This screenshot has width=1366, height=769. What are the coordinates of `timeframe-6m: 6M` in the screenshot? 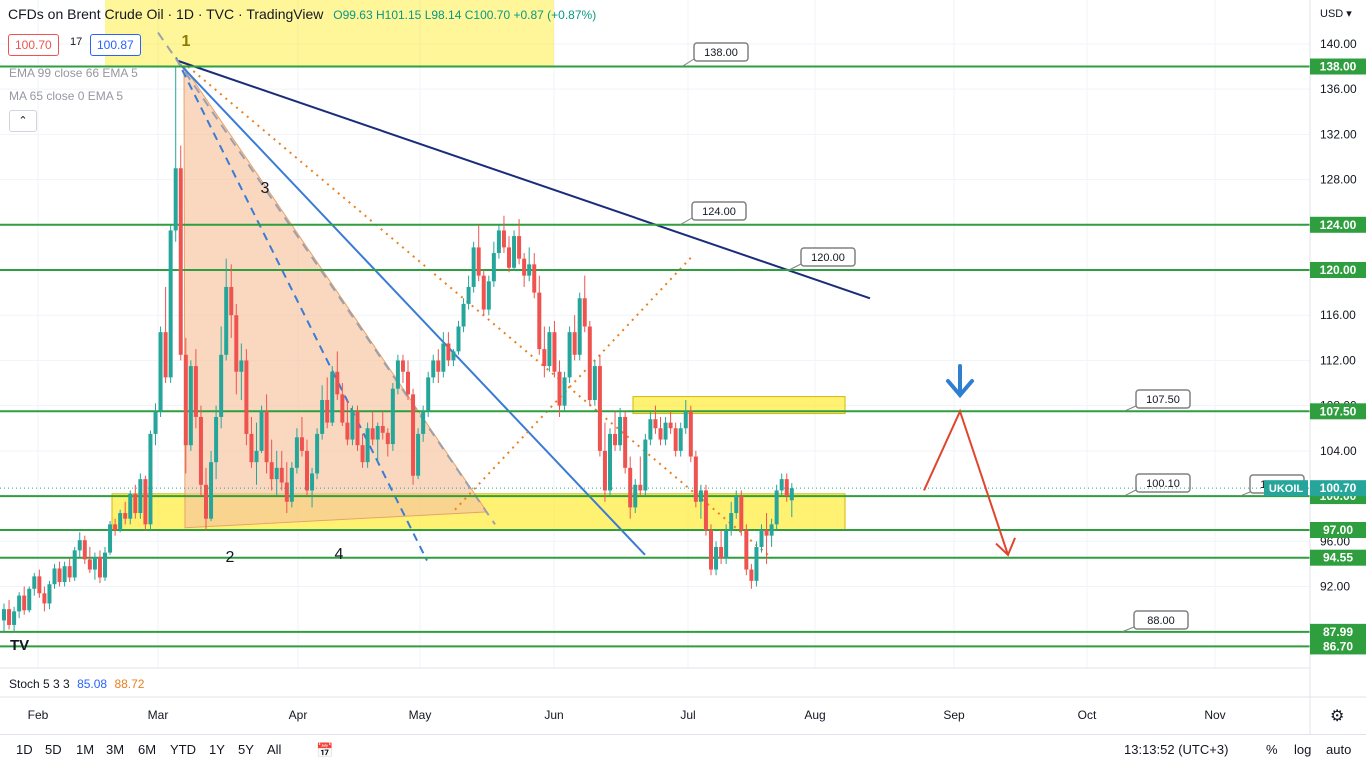 It's located at (147, 749).